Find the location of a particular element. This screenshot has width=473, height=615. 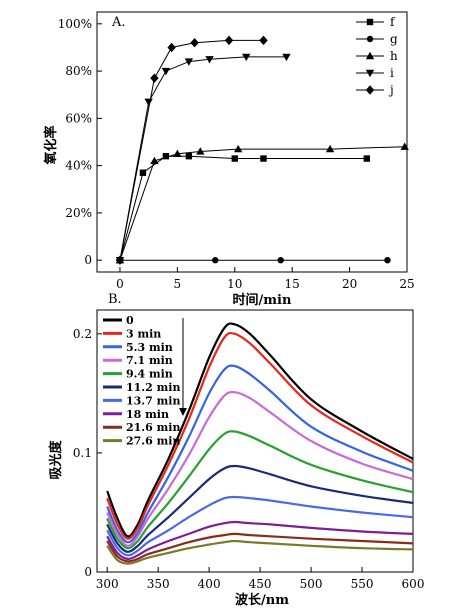

panel-a-y-tick-label: 40% is located at coordinates (78, 166).